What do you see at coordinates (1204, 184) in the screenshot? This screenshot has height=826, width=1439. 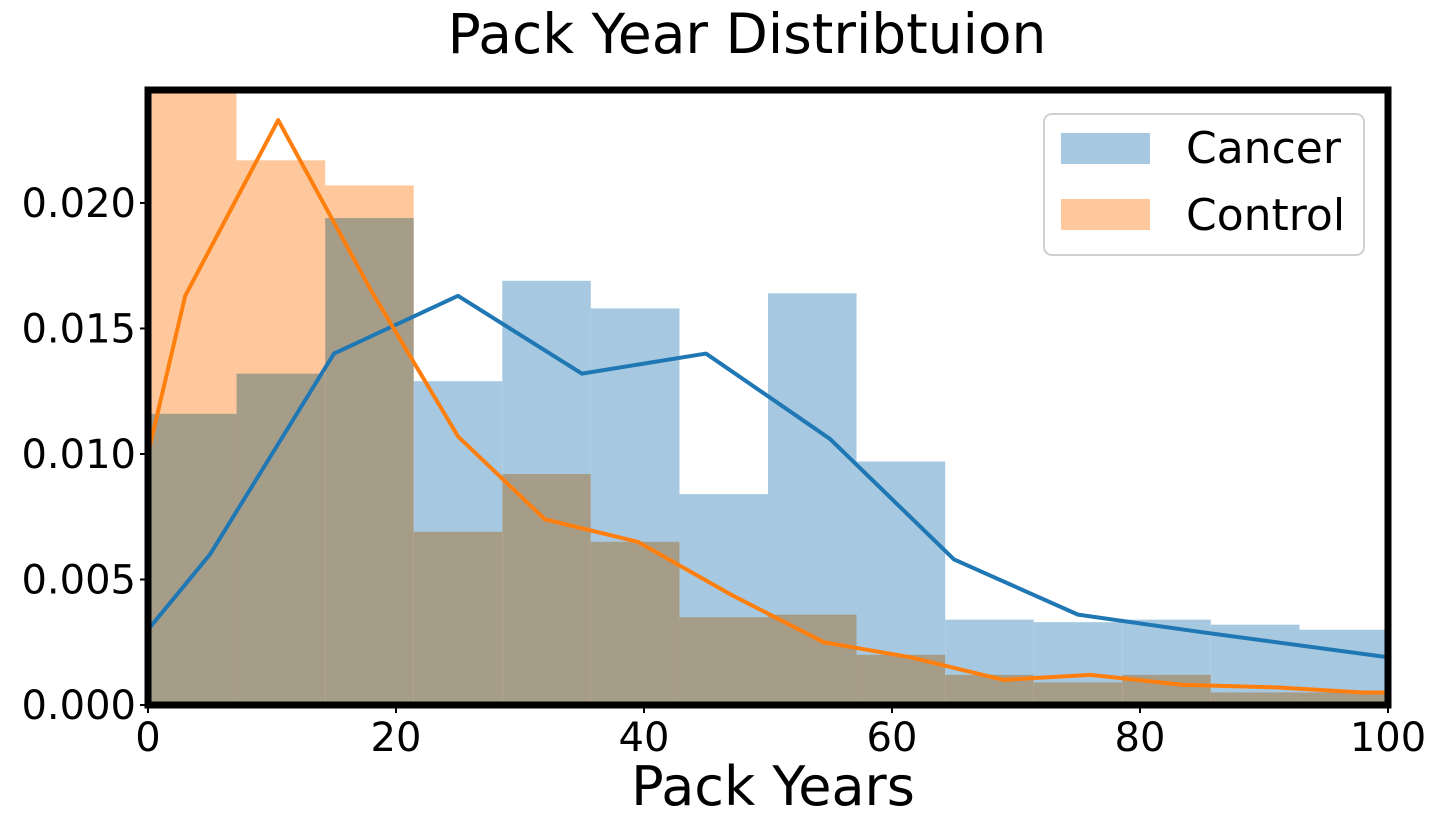 I see `legend: Cancer Control` at bounding box center [1204, 184].